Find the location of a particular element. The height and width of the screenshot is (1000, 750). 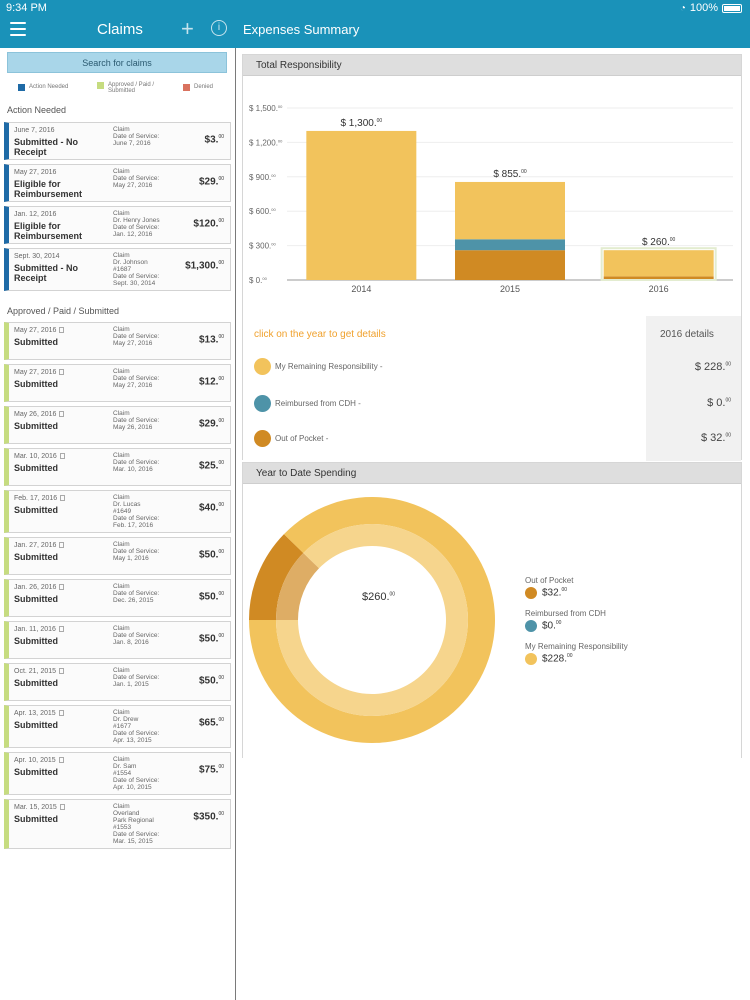

bar-group-2014: $ 1,300.00 2014 is located at coordinates (361, 206).